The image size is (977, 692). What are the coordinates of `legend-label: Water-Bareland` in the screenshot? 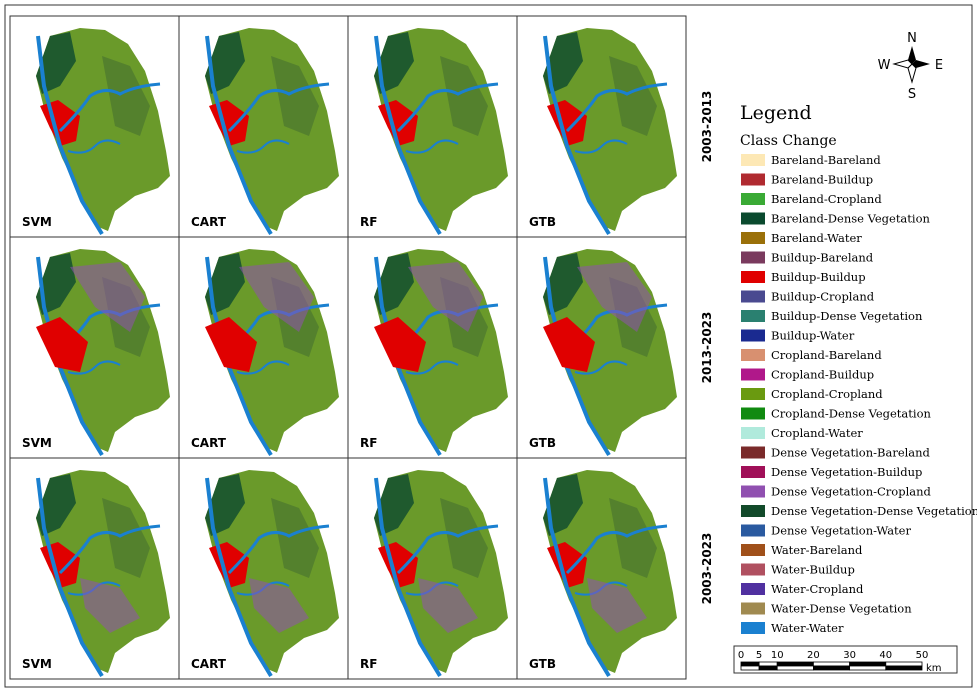 It's located at (817, 550).